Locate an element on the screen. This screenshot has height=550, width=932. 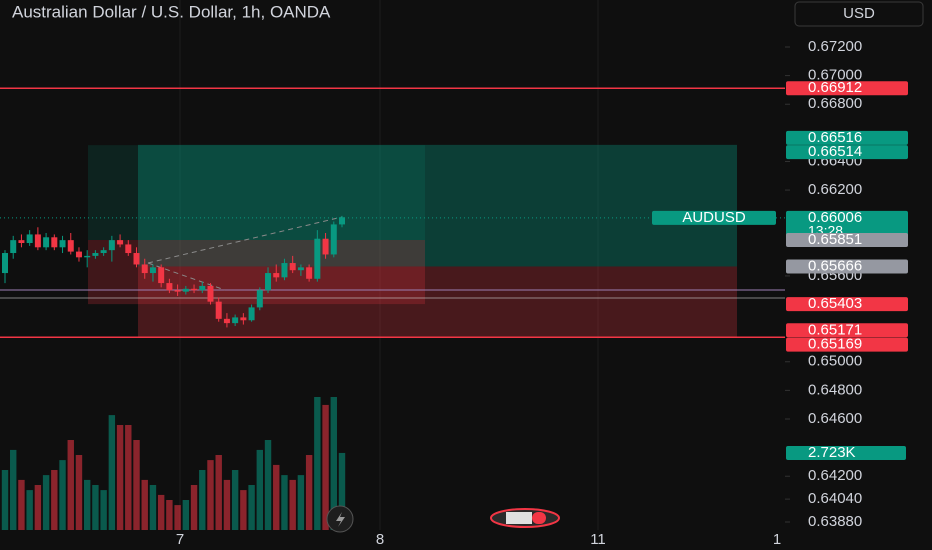
price-tag-label: 0.66006 is located at coordinates (835, 217).